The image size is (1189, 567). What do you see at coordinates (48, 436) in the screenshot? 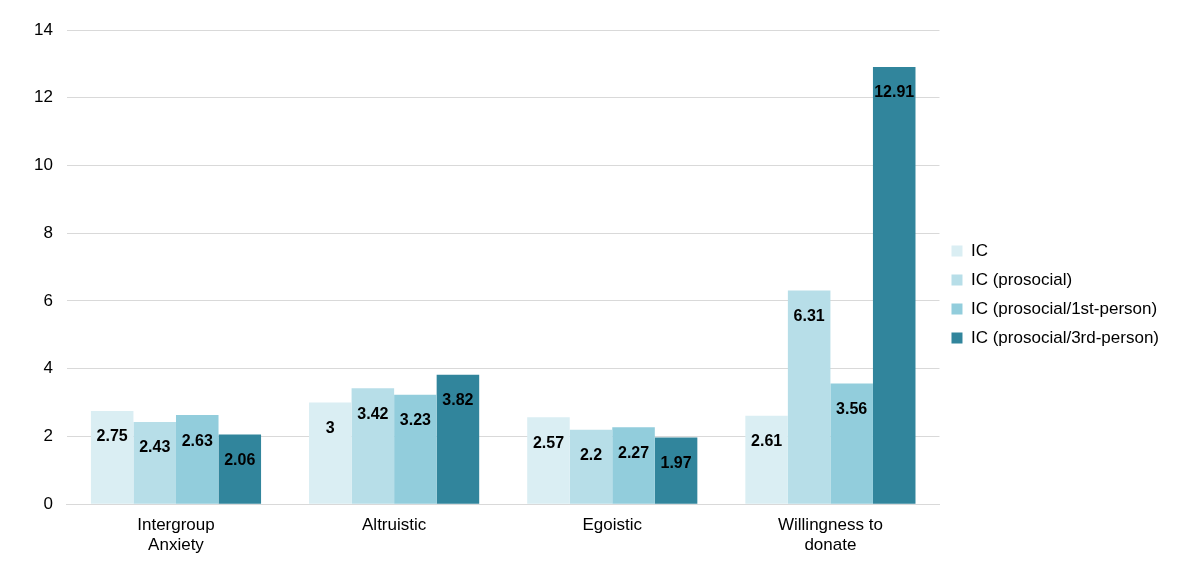
I see `y-tick-label: 2` at bounding box center [48, 436].